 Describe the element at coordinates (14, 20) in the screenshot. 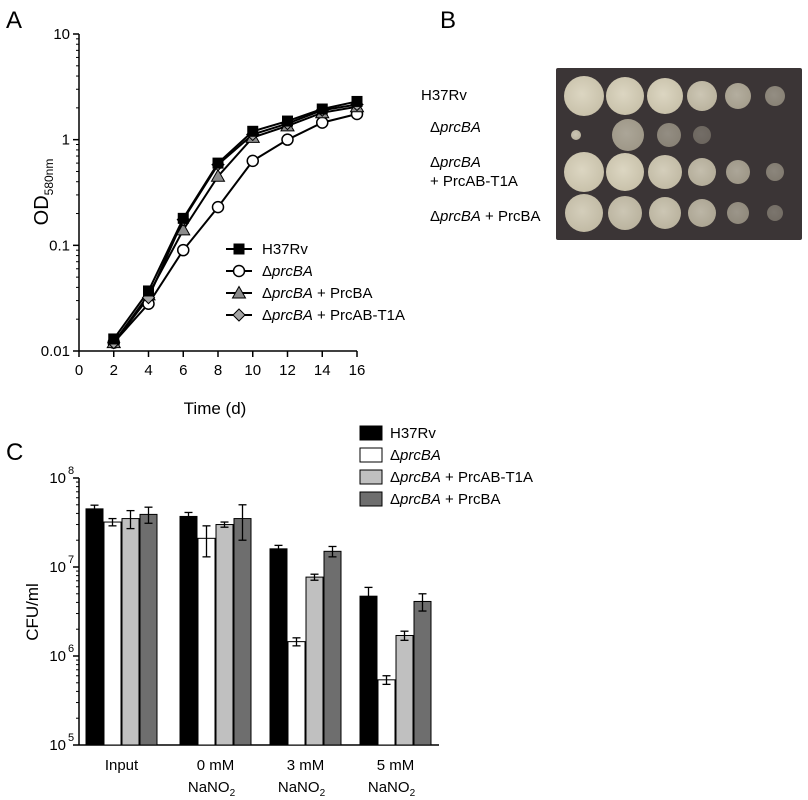

I see `panel-letter-a: A` at that location.